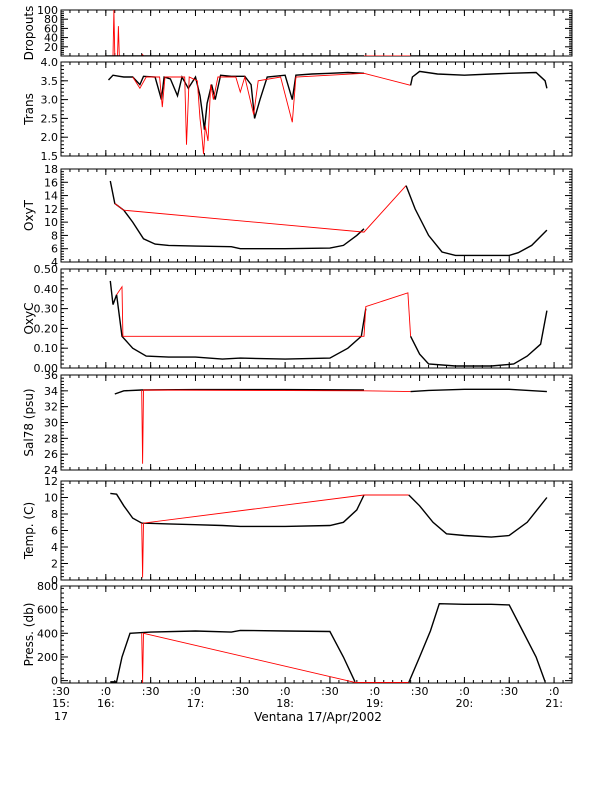 This screenshot has width=612, height=785. Describe the element at coordinates (260, 209) in the screenshot. I see `gap-trace-oxyt` at that location.